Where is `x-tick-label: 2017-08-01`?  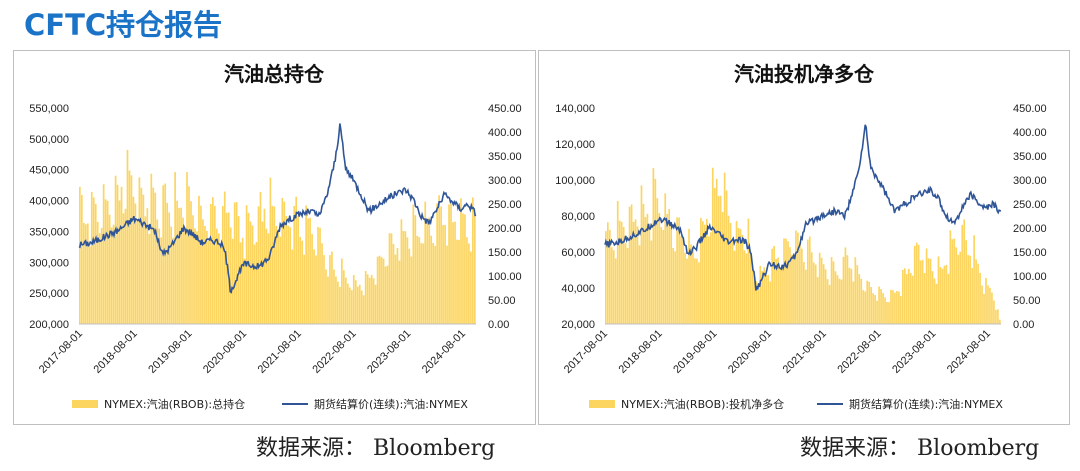
x-tick-label: 2017-08-01 is located at coordinates (586, 352).